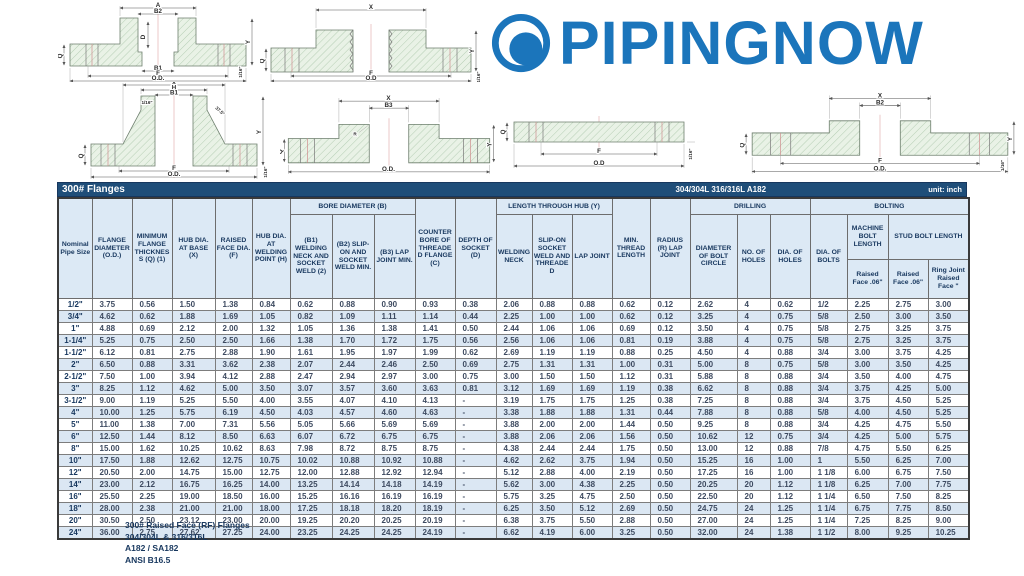 This screenshot has height=576, width=1024. I want to click on value-cell: 4.07, so click(353, 400).